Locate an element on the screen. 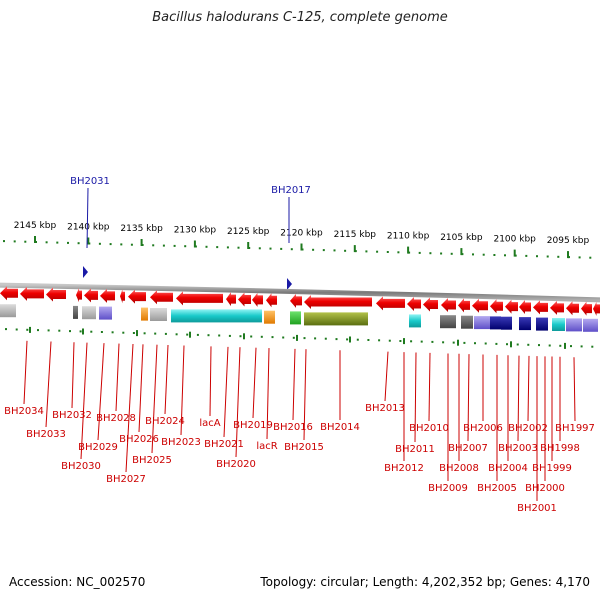 This screenshot has width=600, height=600. marker-label: BH2031 is located at coordinates (90, 181).